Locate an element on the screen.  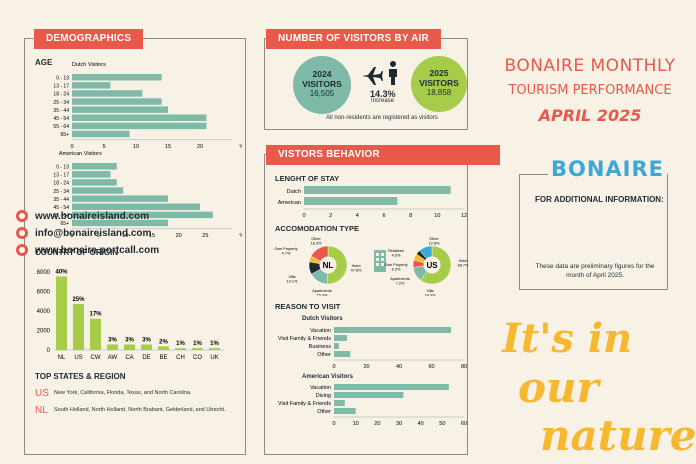
visitors-2025-circle: 2025 VISITORS 18,858 is located at coordinates (439, 84).